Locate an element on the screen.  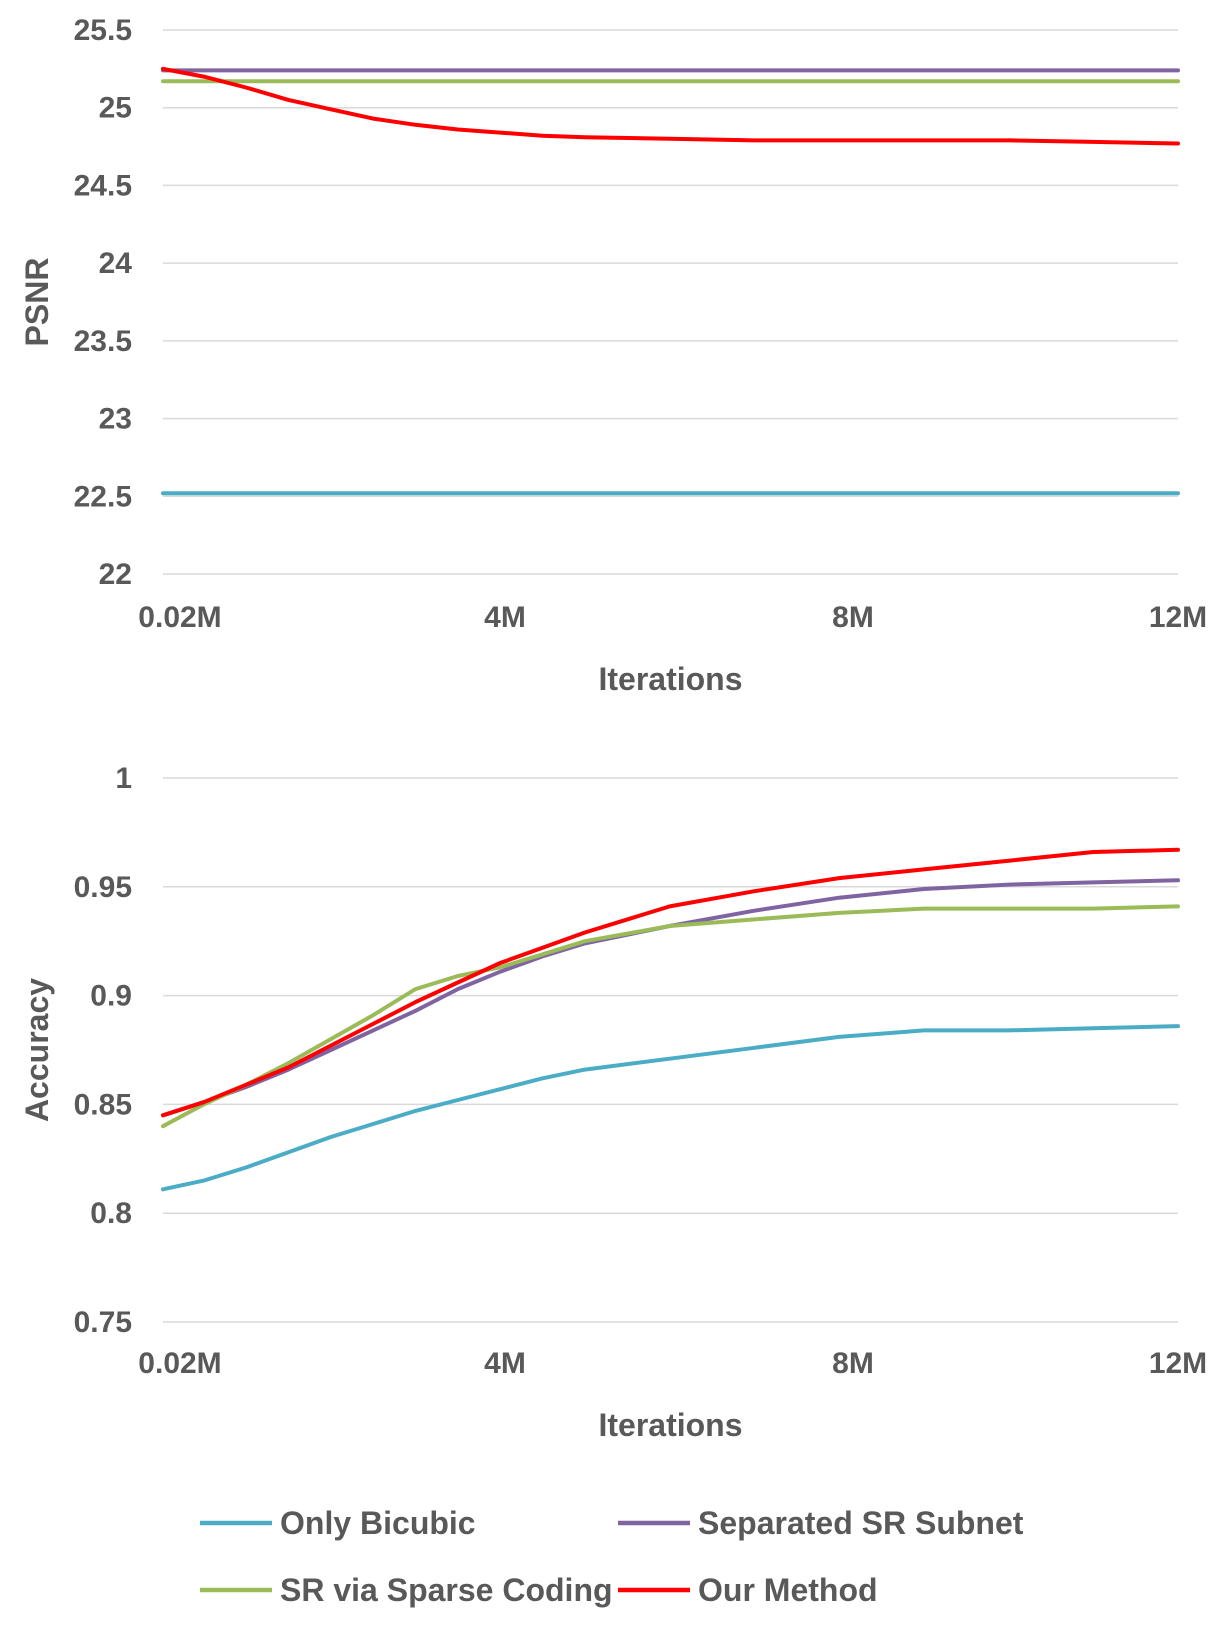
psnr-x-axis-title: Iterations is located at coordinates (670, 679).